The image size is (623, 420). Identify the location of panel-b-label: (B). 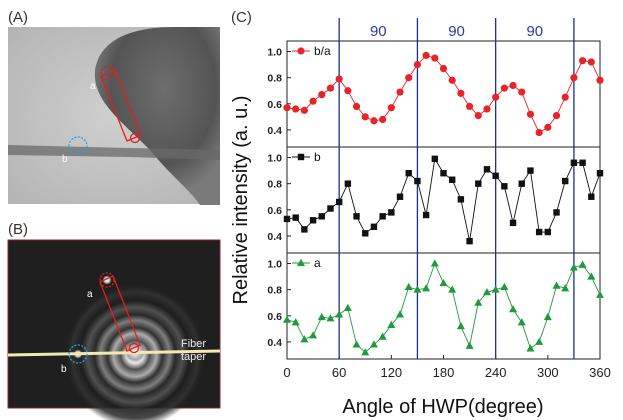
(18, 229).